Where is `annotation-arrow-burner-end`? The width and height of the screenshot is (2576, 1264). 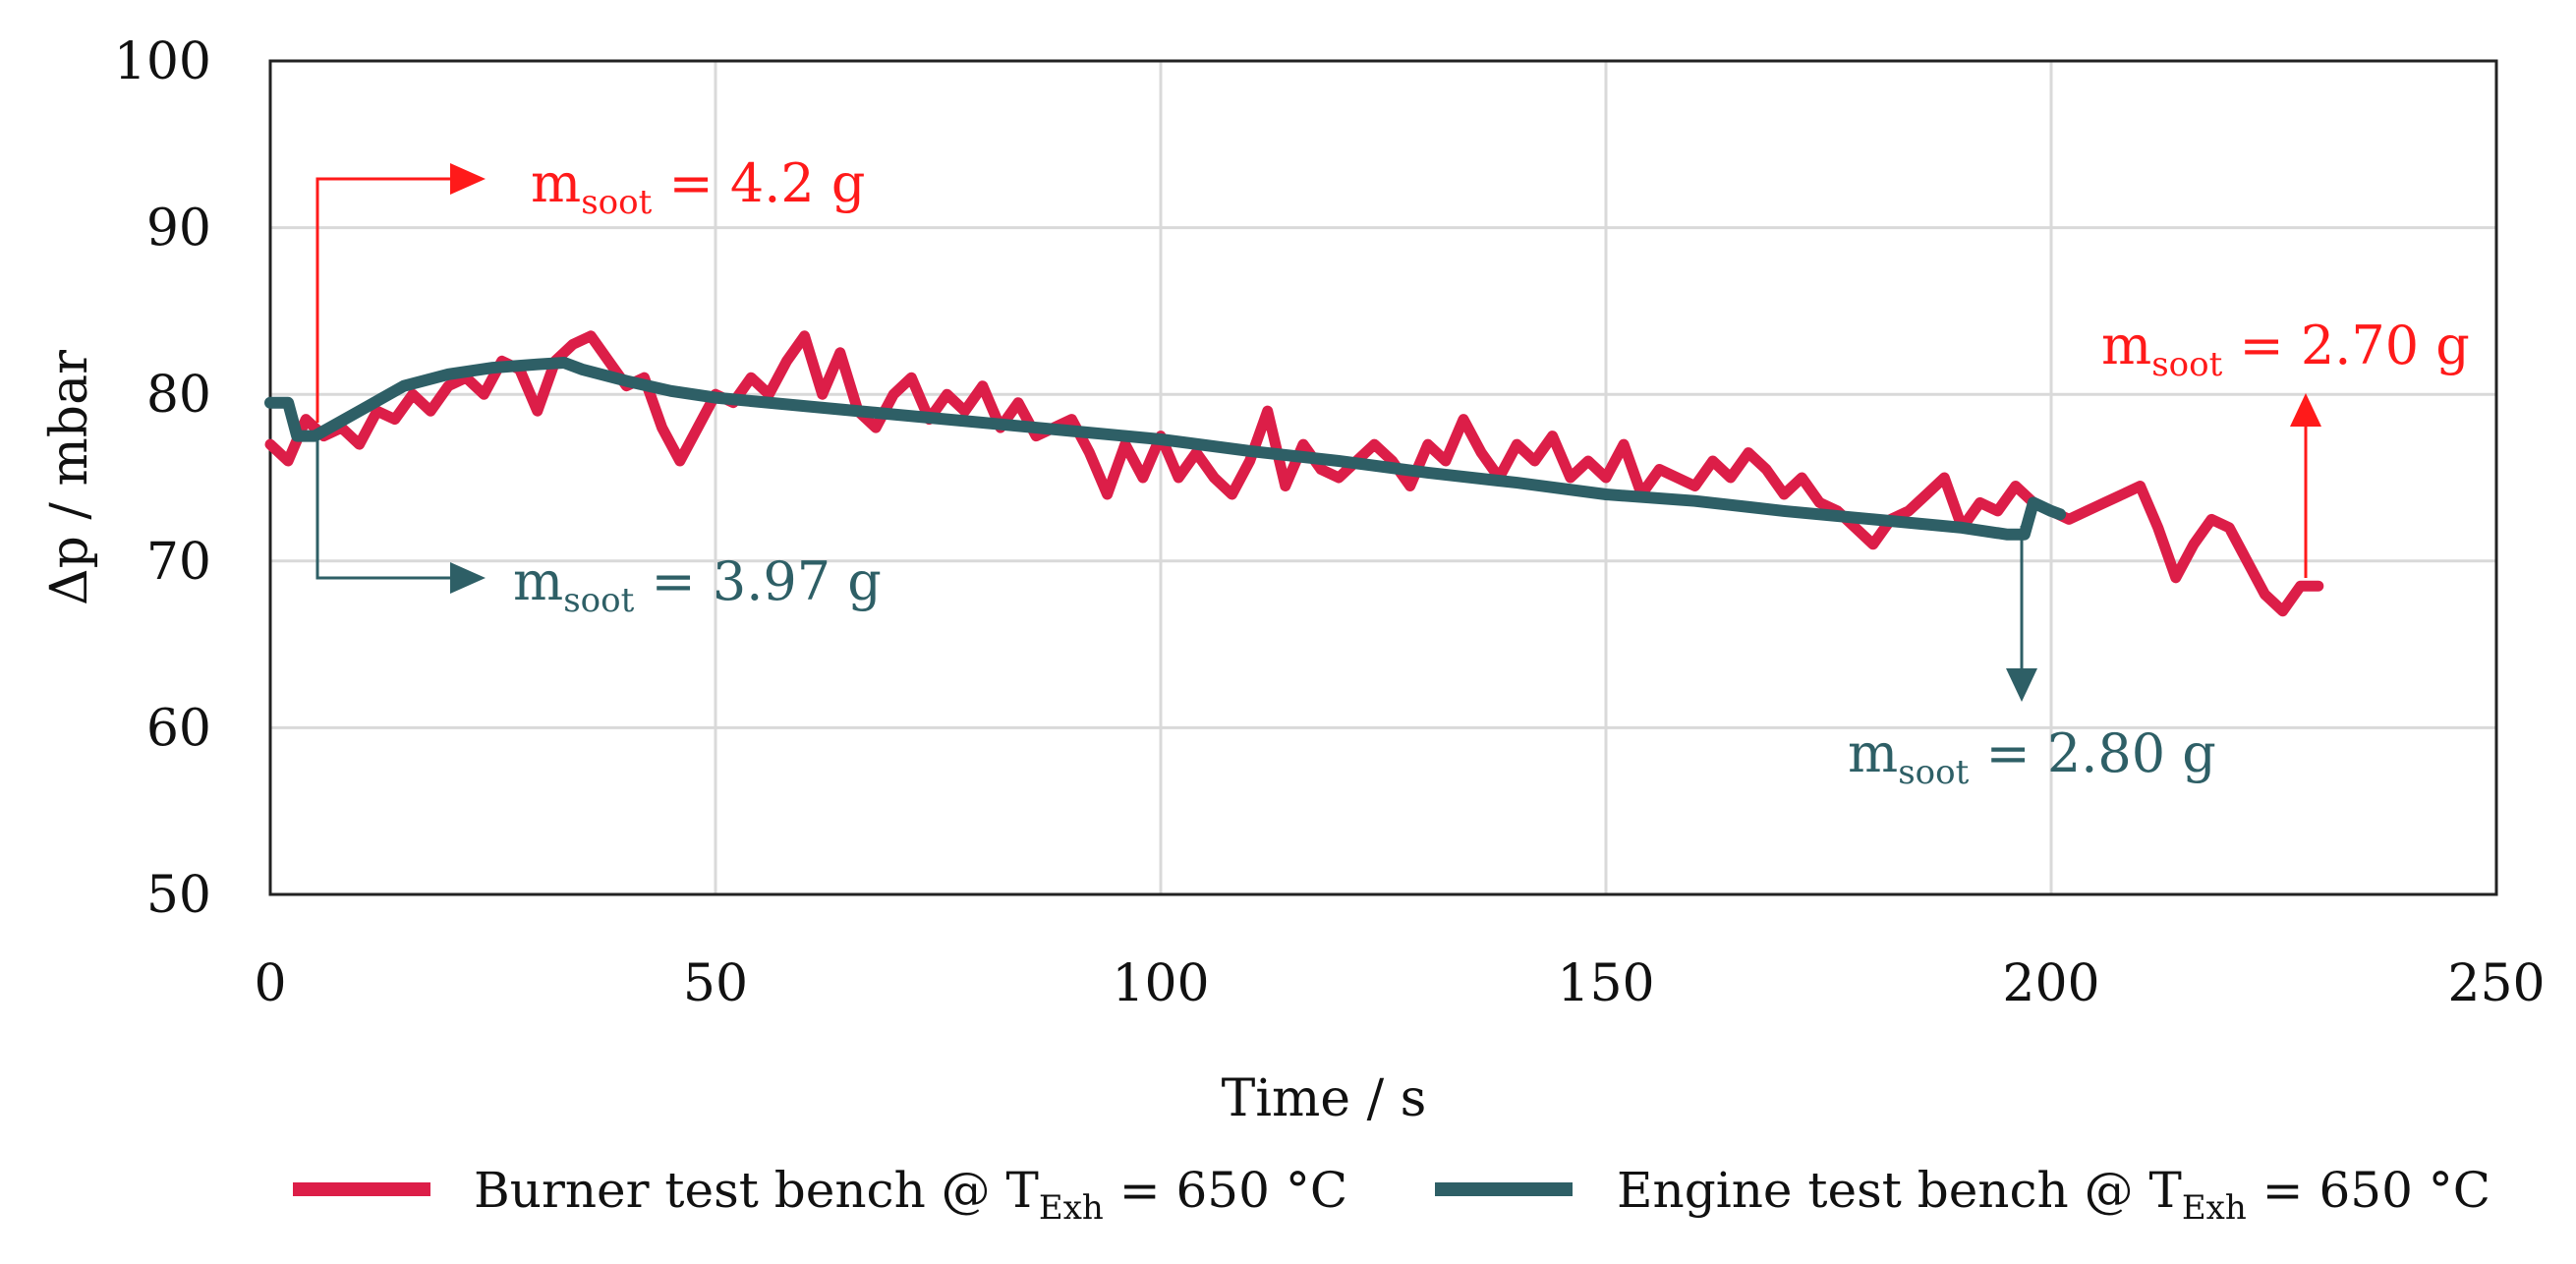
annotation-arrow-burner-end is located at coordinates (2306, 485).